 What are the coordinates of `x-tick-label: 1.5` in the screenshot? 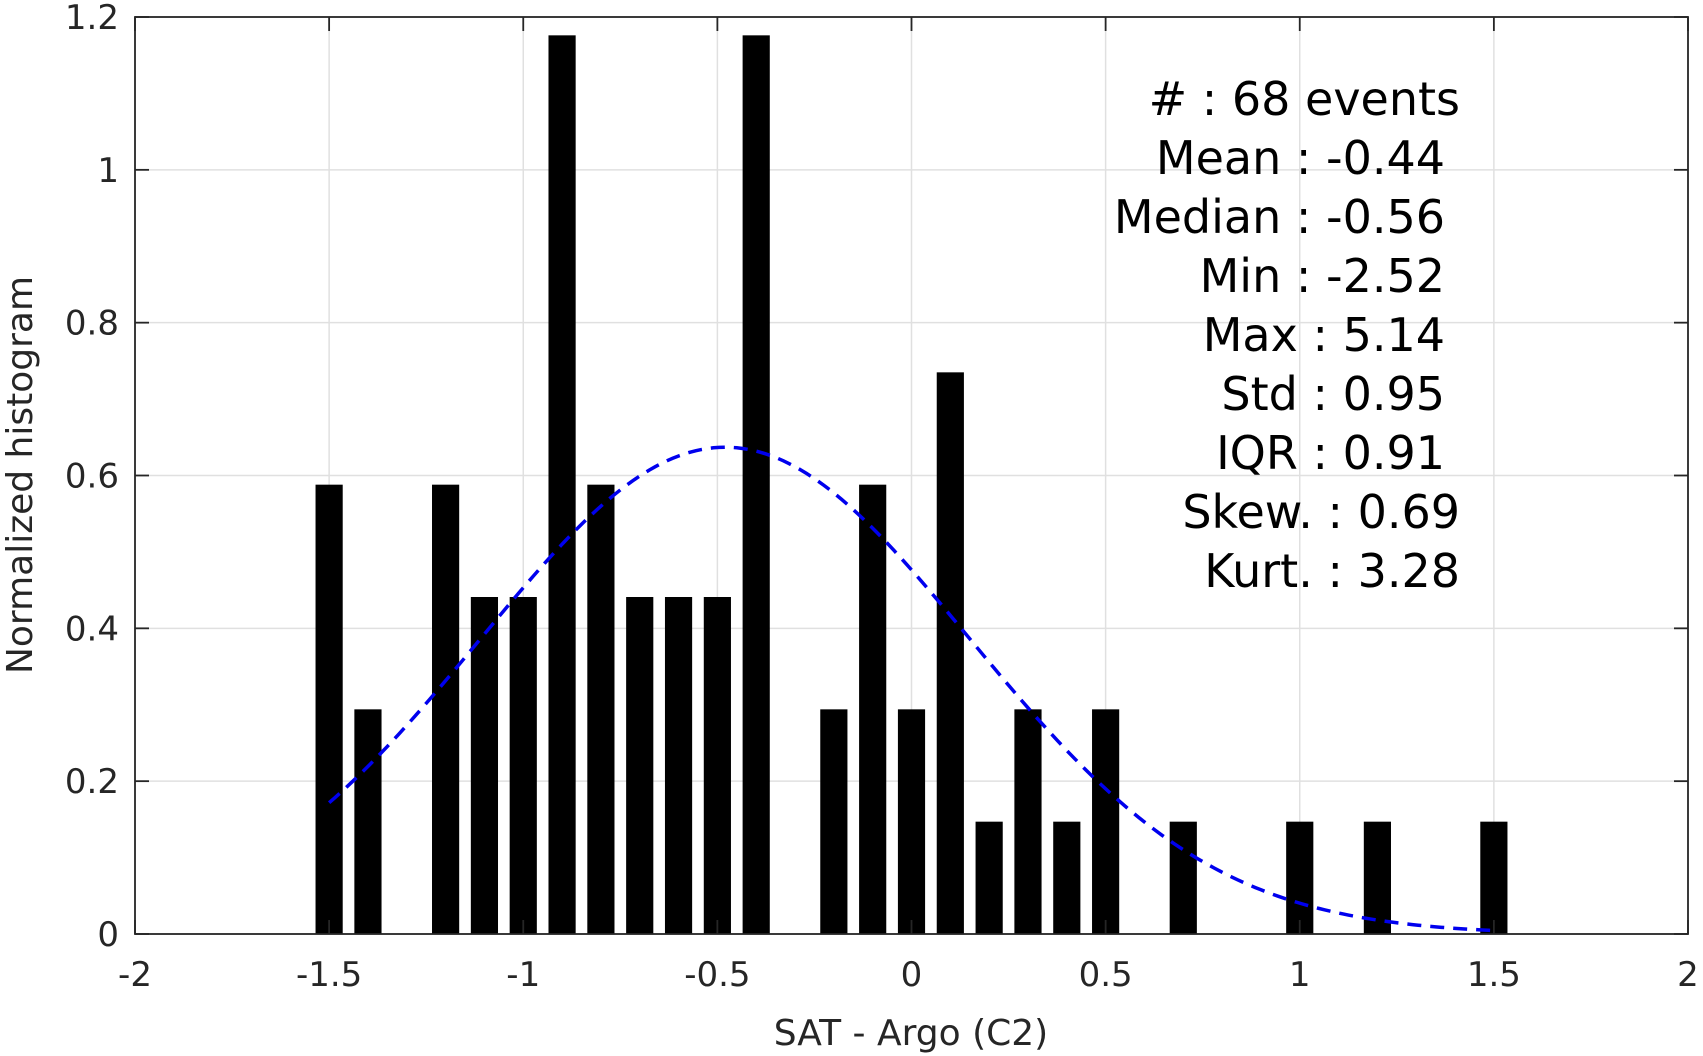 It's located at (1494, 975).